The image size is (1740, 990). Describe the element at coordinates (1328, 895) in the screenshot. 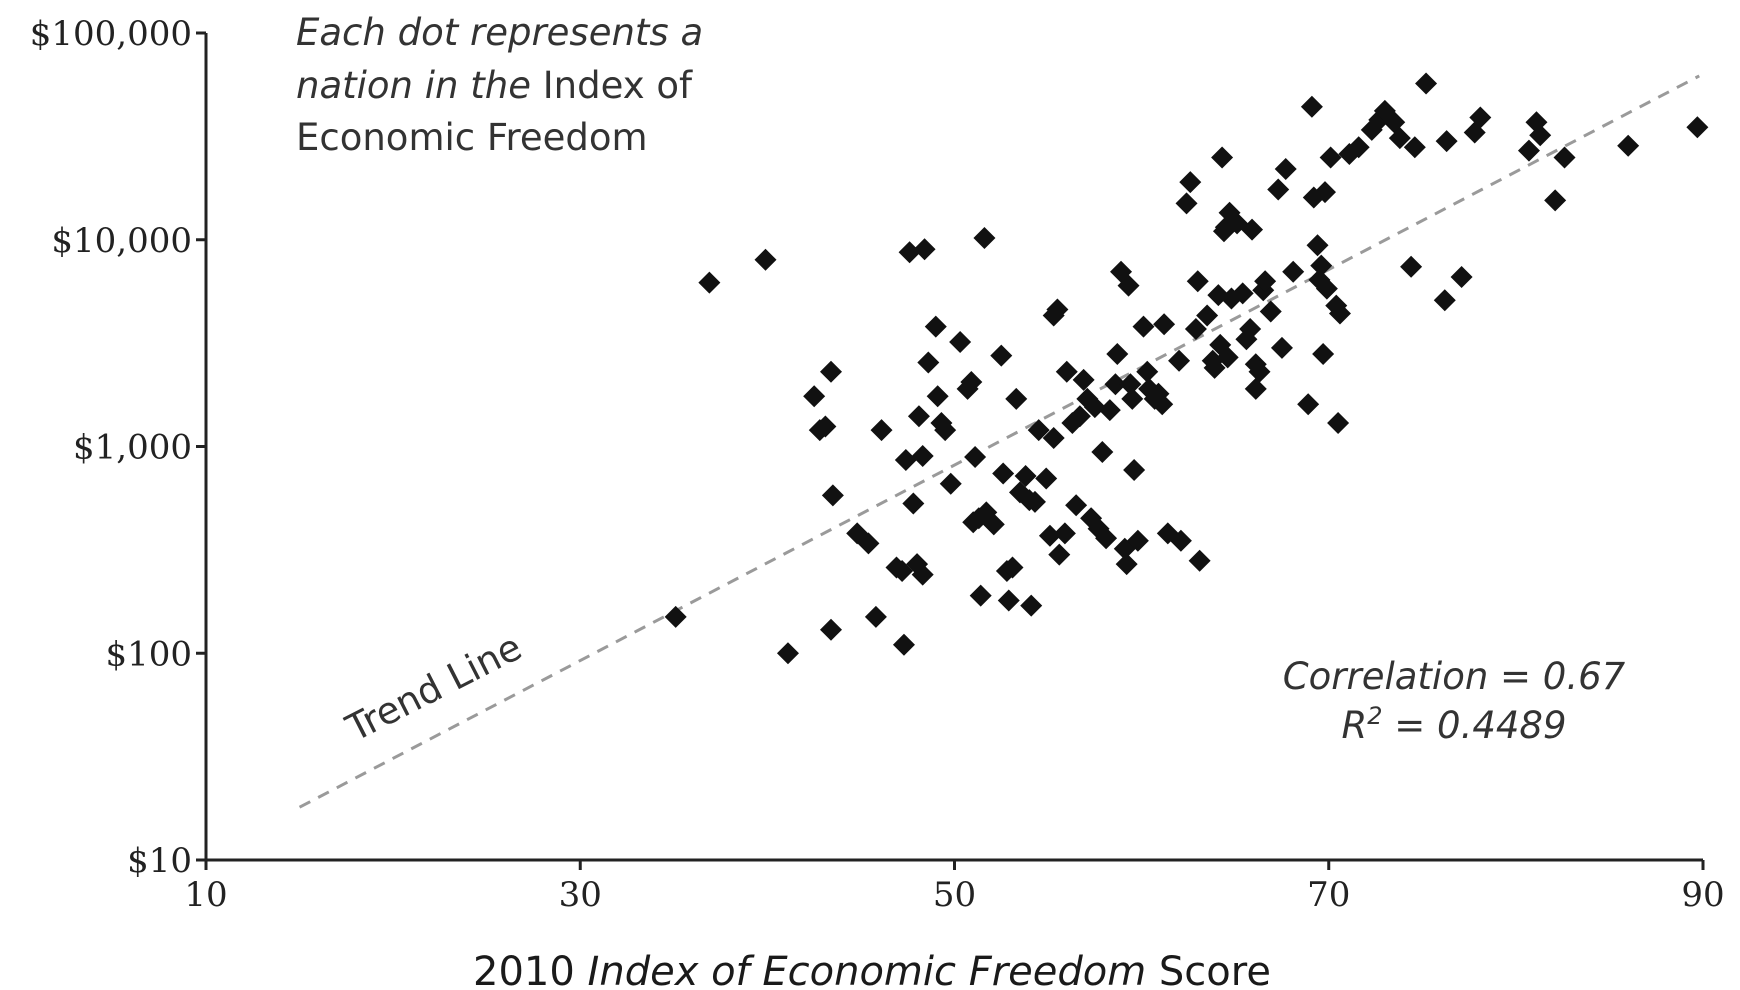

I see `x-tick-label: 70` at that location.